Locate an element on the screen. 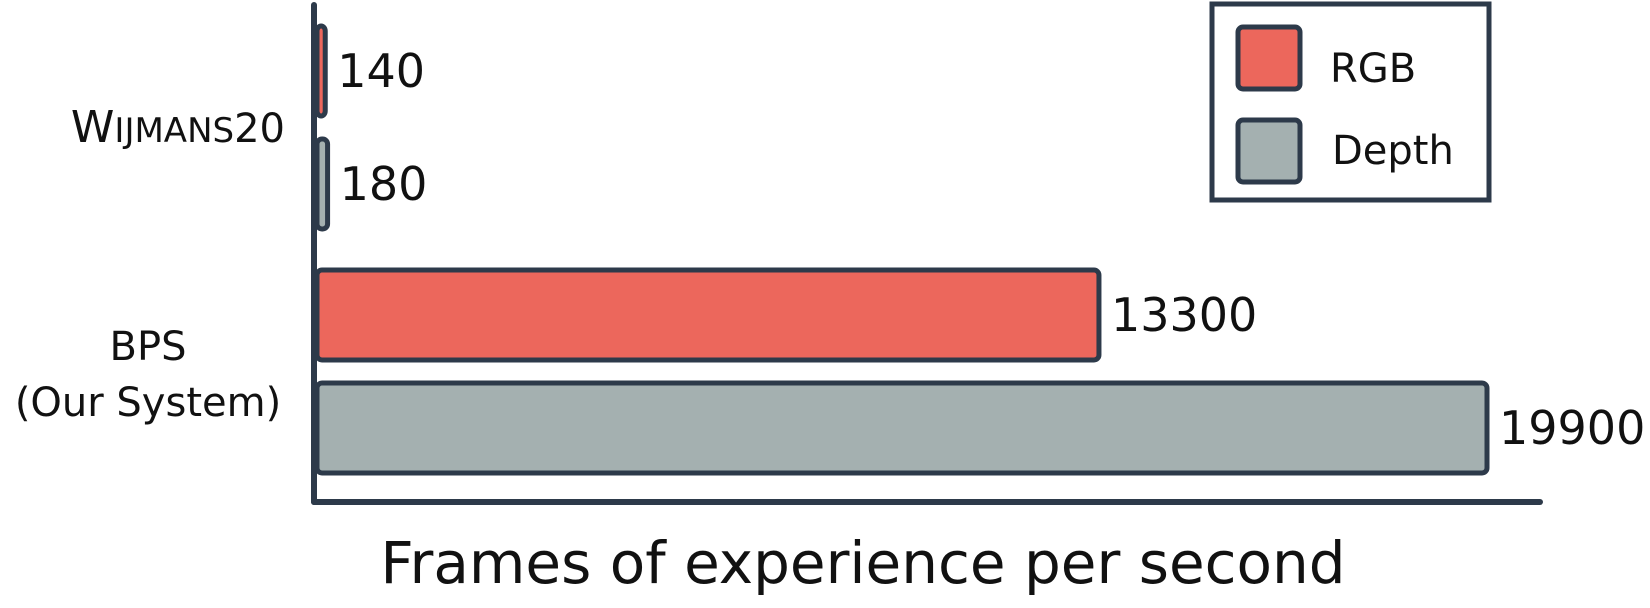 The image size is (1650, 608). legend-swatch-depth is located at coordinates (1269, 151).